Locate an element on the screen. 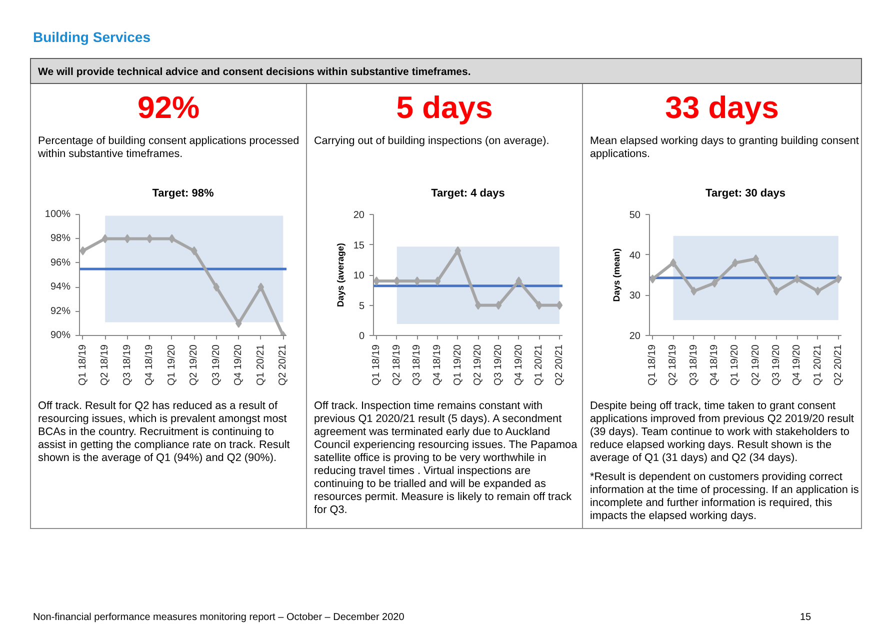  y-axis-title: Days (average) is located at coordinates (340, 275).